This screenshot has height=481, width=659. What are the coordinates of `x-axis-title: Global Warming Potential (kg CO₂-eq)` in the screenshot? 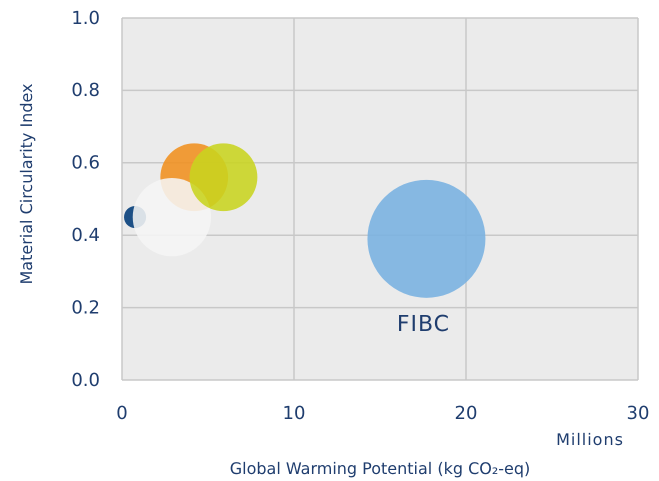 It's located at (380, 468).